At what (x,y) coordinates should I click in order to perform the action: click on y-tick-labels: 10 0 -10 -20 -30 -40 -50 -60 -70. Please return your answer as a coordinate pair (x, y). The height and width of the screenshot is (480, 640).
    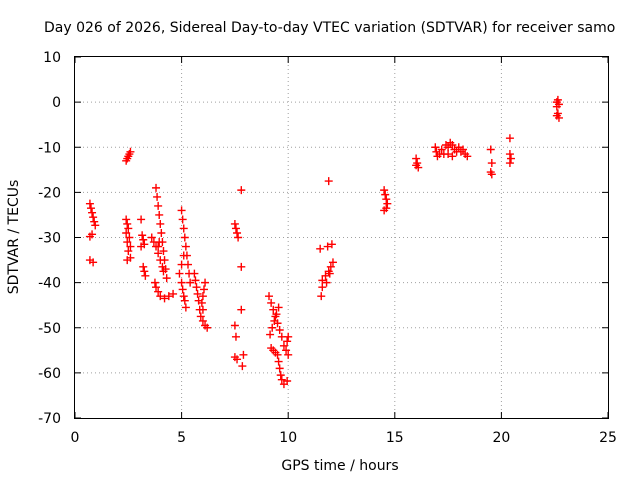
    Looking at the image, I should click on (49, 238).